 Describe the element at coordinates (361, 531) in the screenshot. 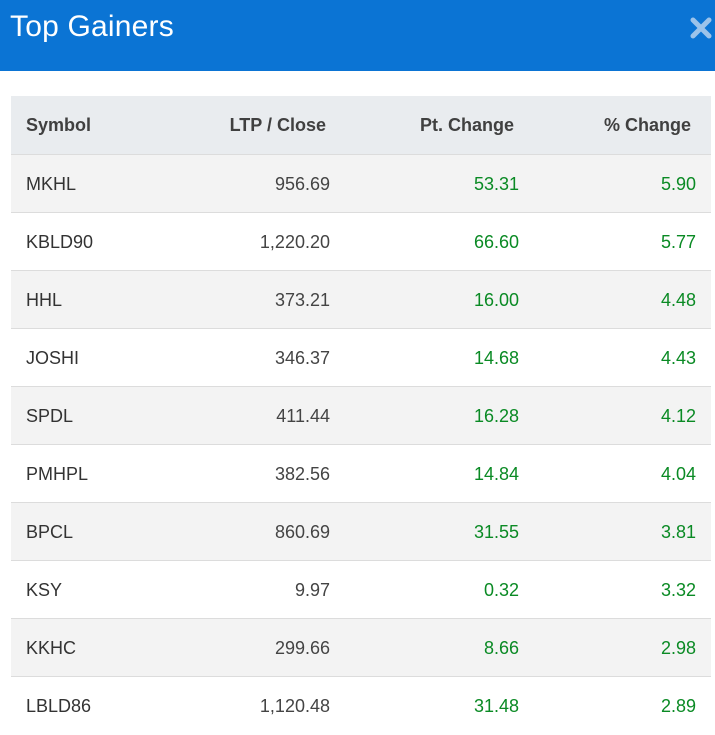

I see `table-row: BPCL 860.69 31.55 3.81` at that location.